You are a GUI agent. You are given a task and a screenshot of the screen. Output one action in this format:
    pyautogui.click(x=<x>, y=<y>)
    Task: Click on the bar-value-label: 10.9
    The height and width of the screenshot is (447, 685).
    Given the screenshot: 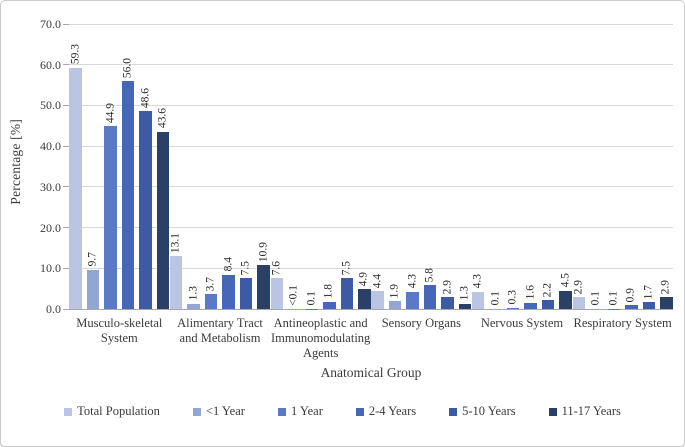 What is the action you would take?
    pyautogui.click(x=263, y=251)
    